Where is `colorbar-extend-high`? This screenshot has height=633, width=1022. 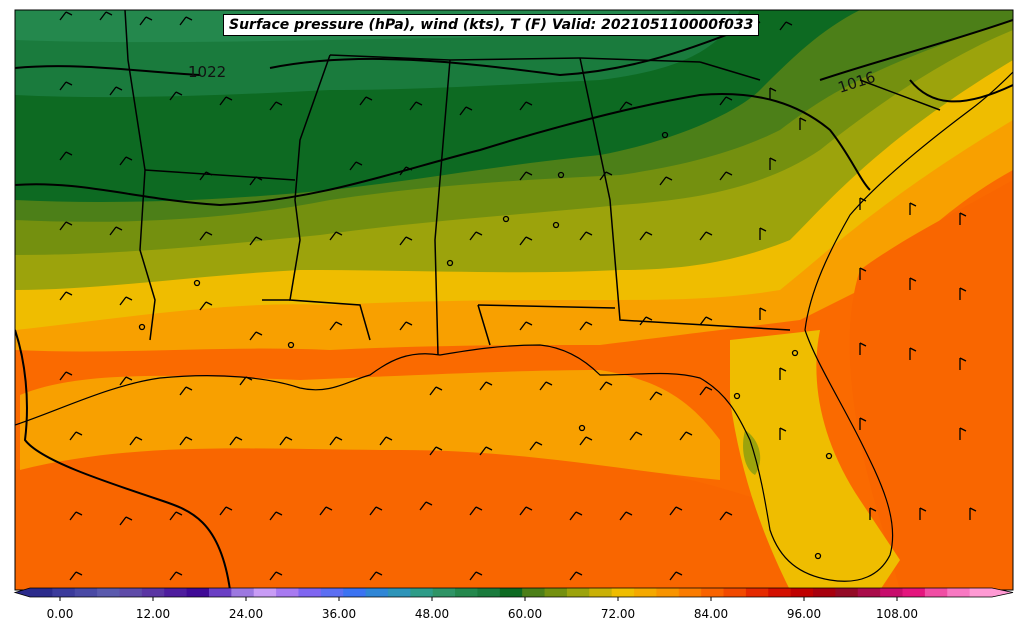
colorbar-extend-high is located at coordinates (1002, 592).